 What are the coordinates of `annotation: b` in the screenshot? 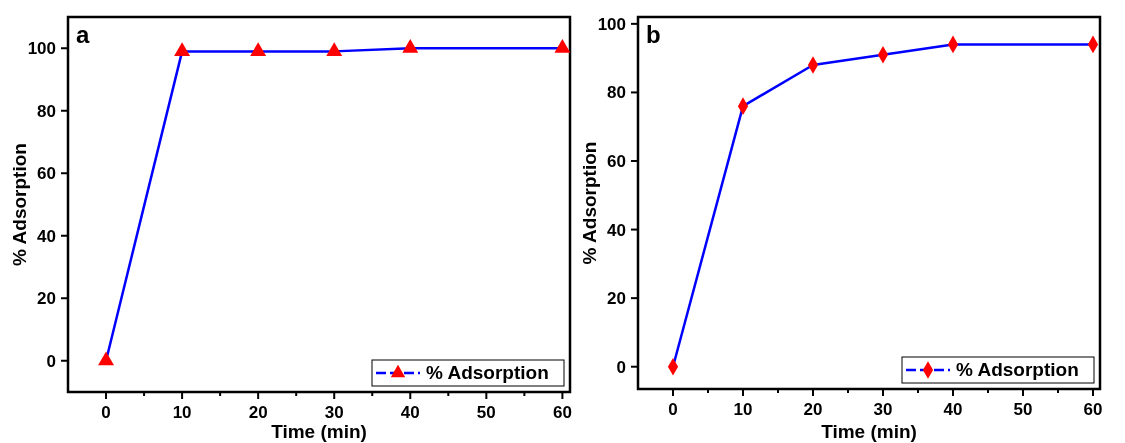 It's located at (653, 34).